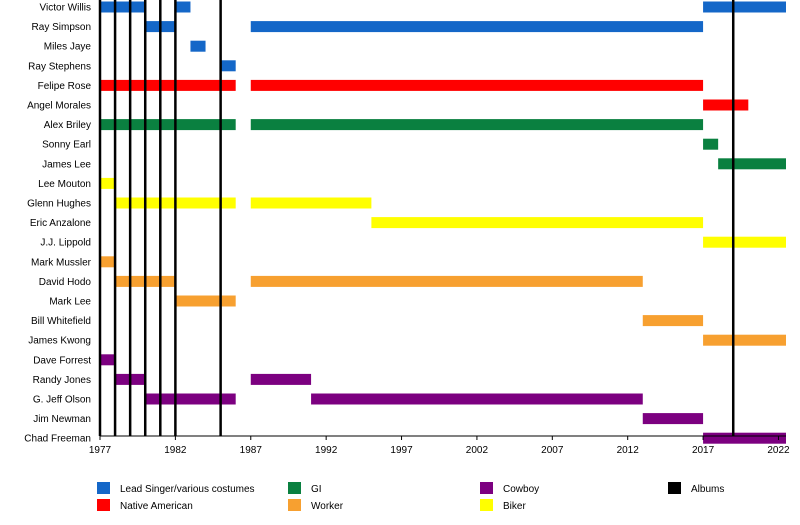 This screenshot has height=525, width=800. I want to click on x-tick-label-2012: 2012, so click(628, 450).